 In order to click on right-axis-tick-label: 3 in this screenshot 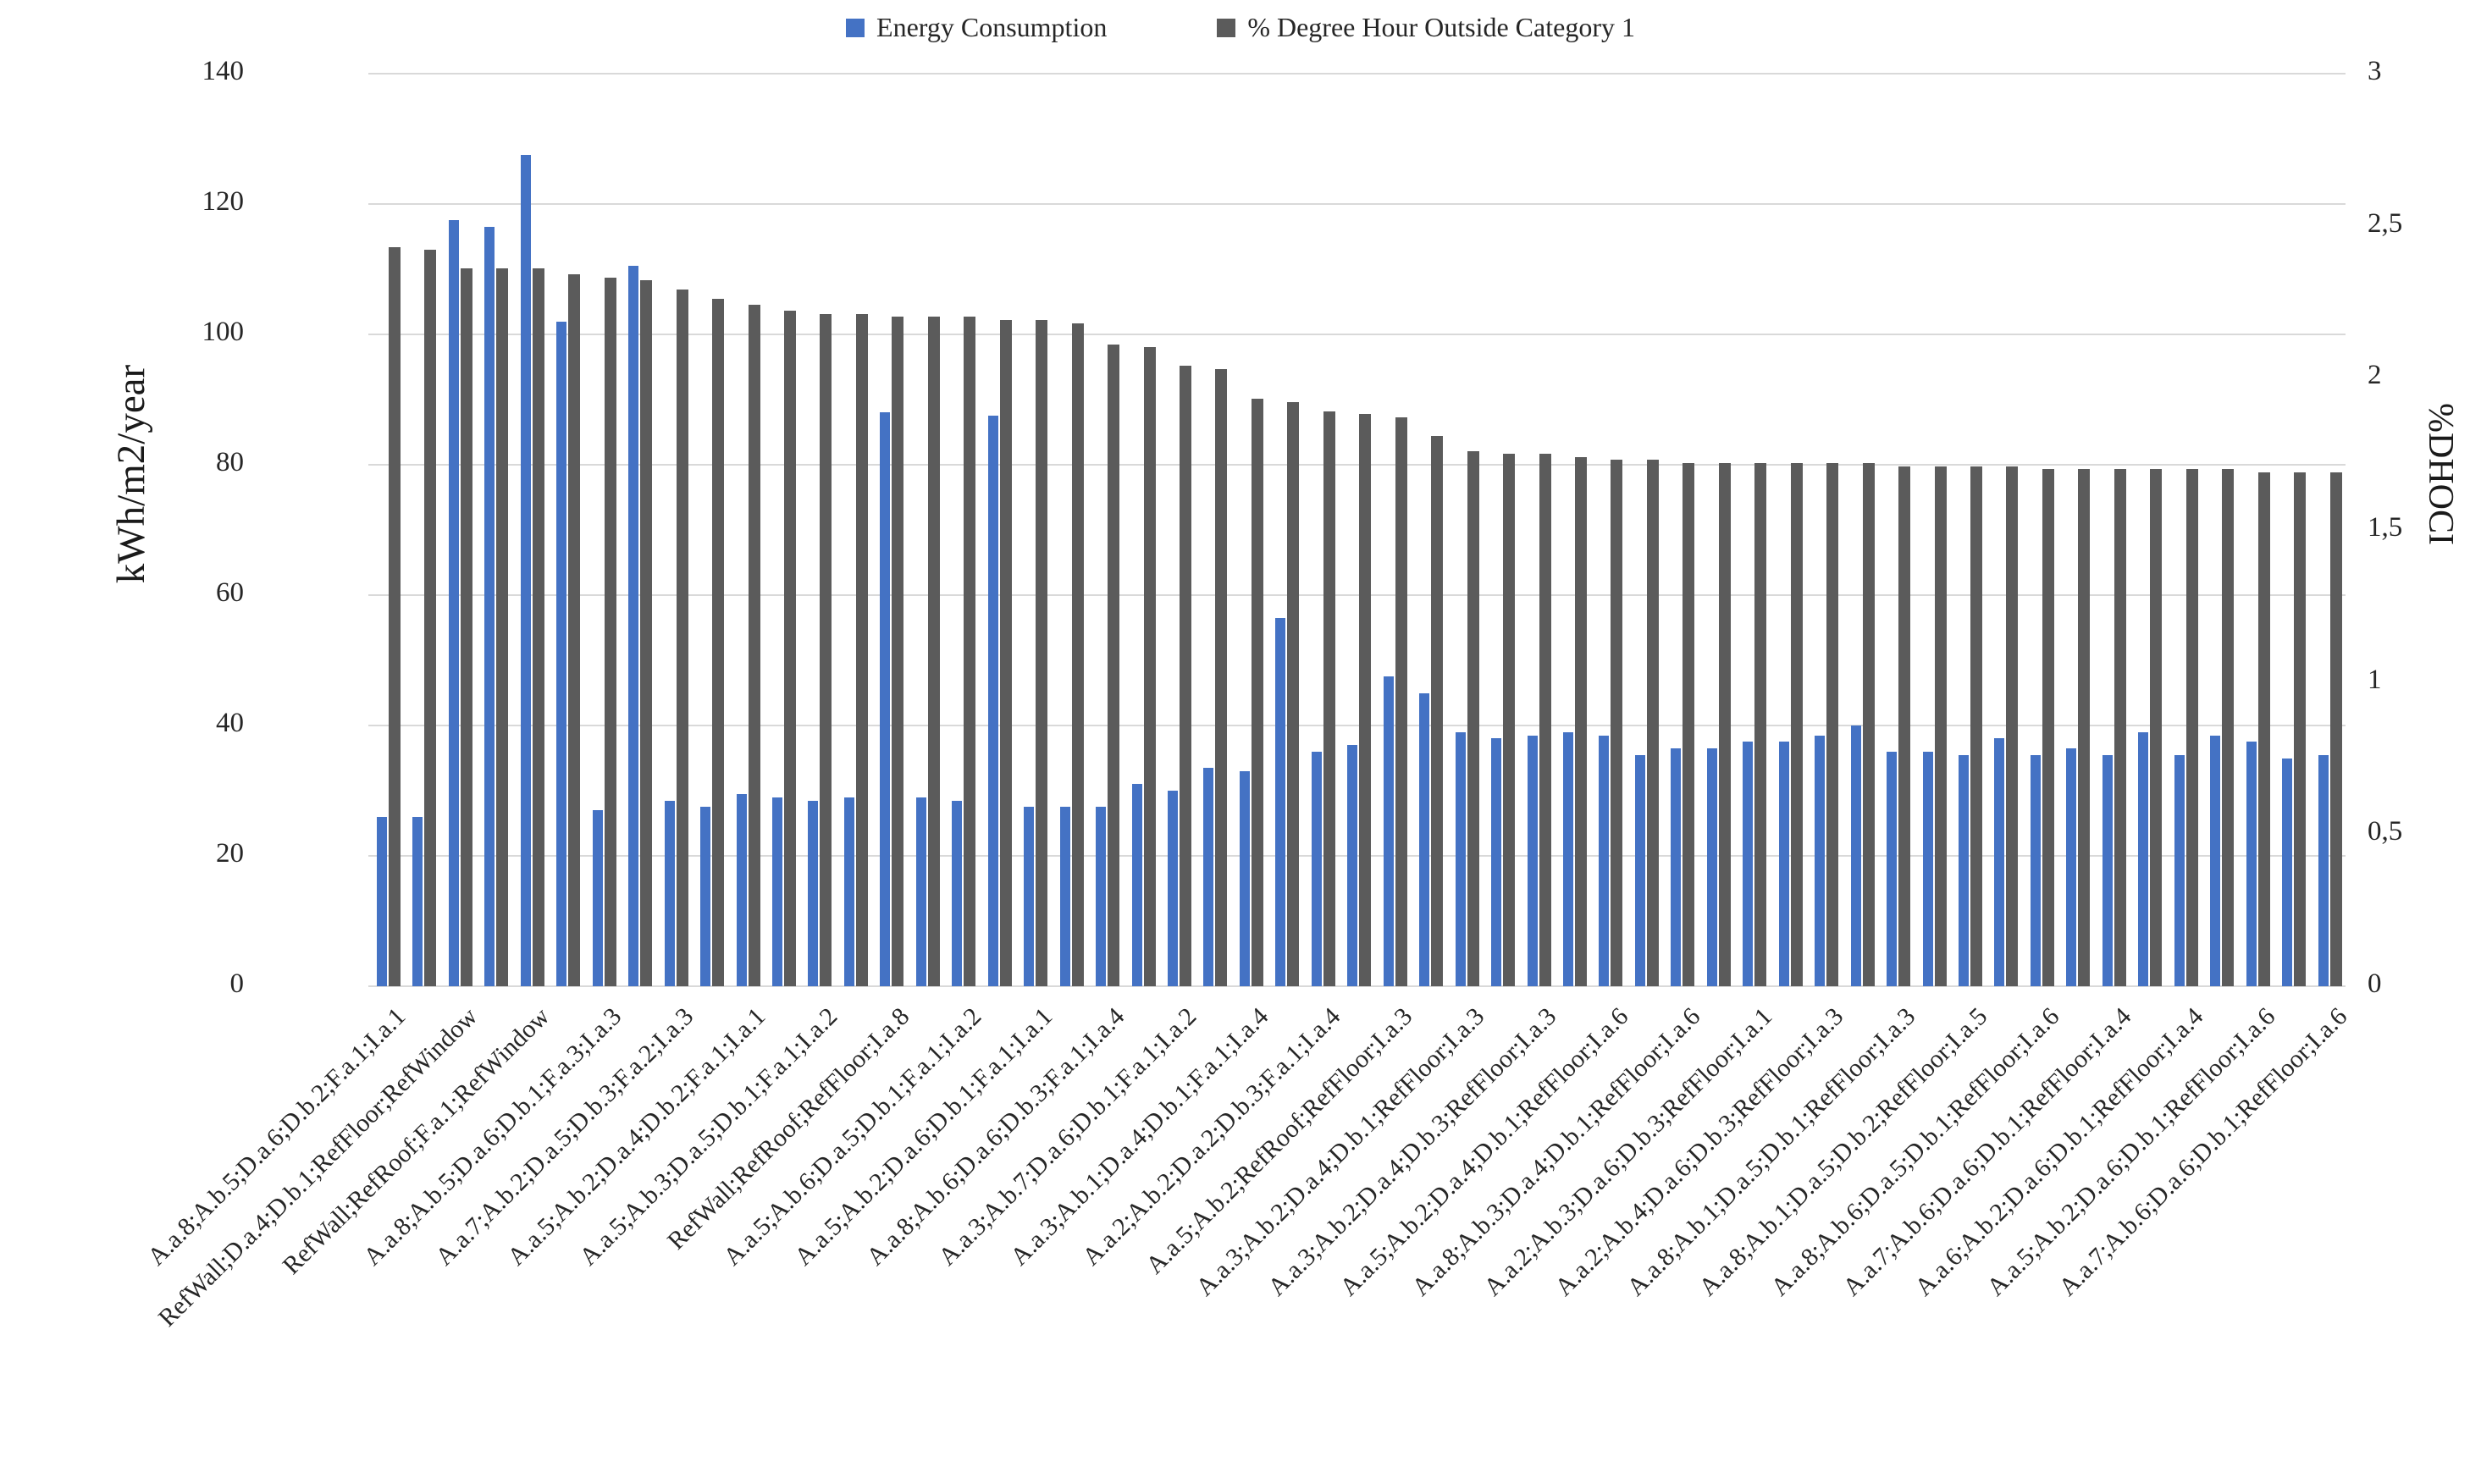, I will do `click(2375, 71)`.